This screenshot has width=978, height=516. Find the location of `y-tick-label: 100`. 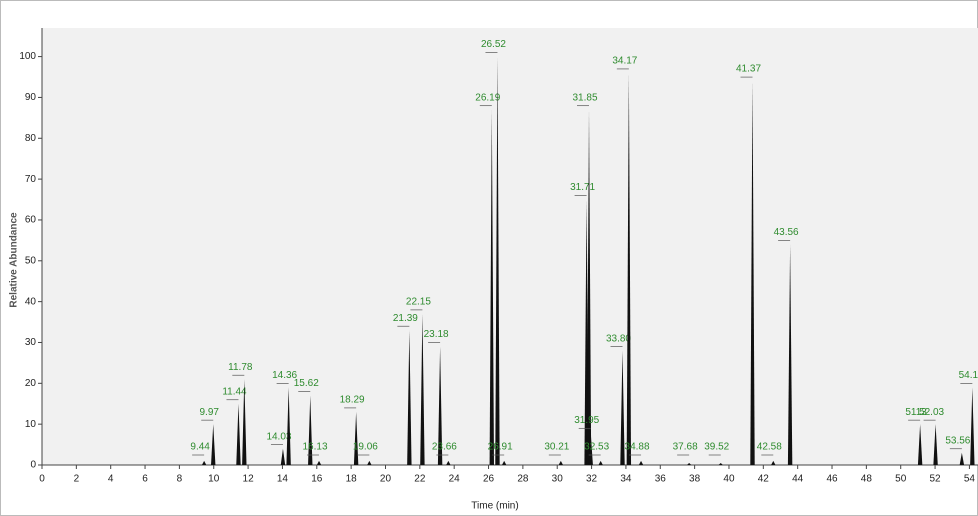

y-tick-label: 100 is located at coordinates (27, 56).